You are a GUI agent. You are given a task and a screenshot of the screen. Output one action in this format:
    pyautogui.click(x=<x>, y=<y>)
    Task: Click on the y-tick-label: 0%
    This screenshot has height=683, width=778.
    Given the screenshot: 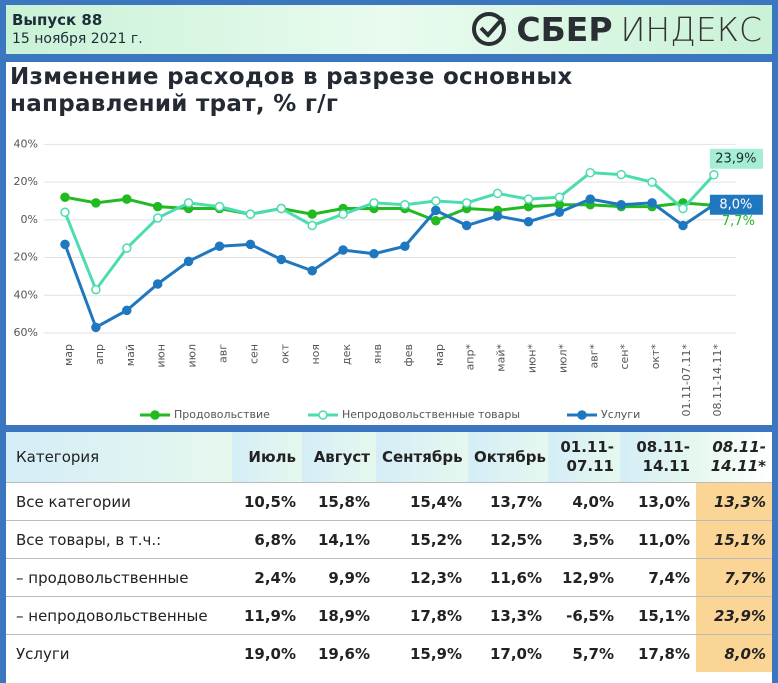 What is the action you would take?
    pyautogui.click(x=29, y=219)
    